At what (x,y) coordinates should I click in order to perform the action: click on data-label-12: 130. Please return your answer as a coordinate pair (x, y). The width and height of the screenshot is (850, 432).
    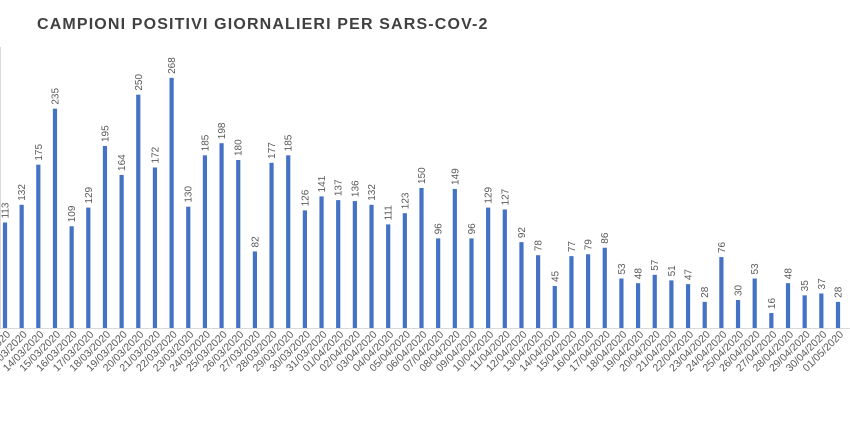
    Looking at the image, I should click on (189, 194).